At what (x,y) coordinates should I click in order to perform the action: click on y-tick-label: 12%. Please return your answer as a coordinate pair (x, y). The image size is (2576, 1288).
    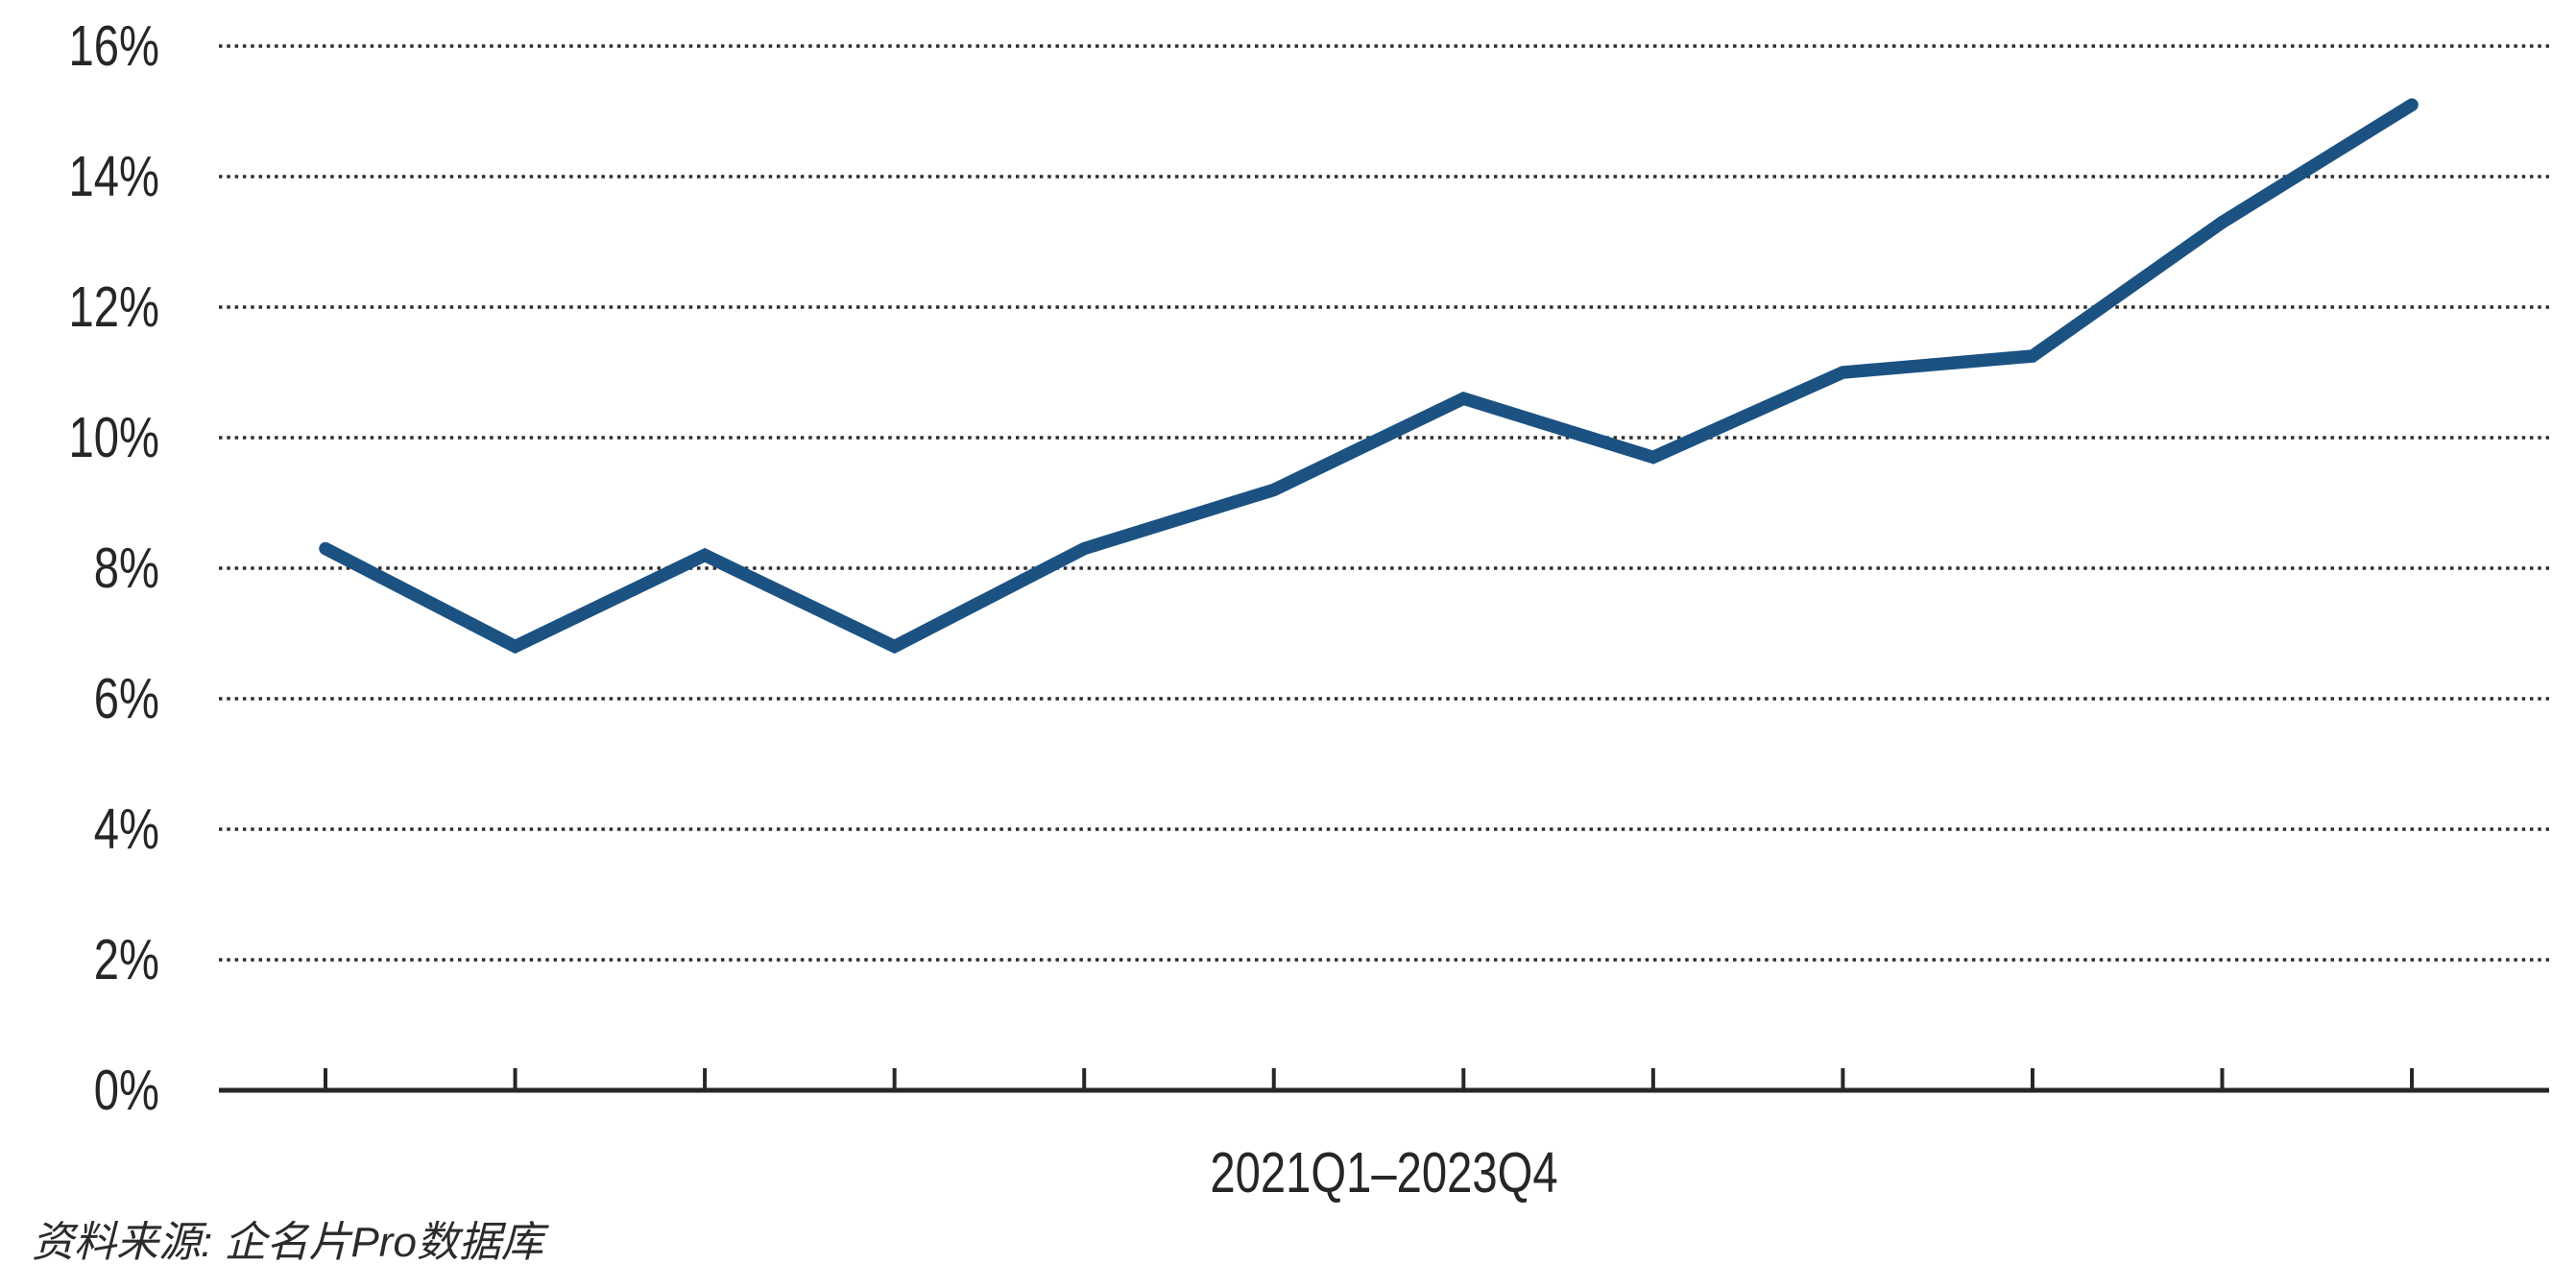
    Looking at the image, I should click on (113, 307).